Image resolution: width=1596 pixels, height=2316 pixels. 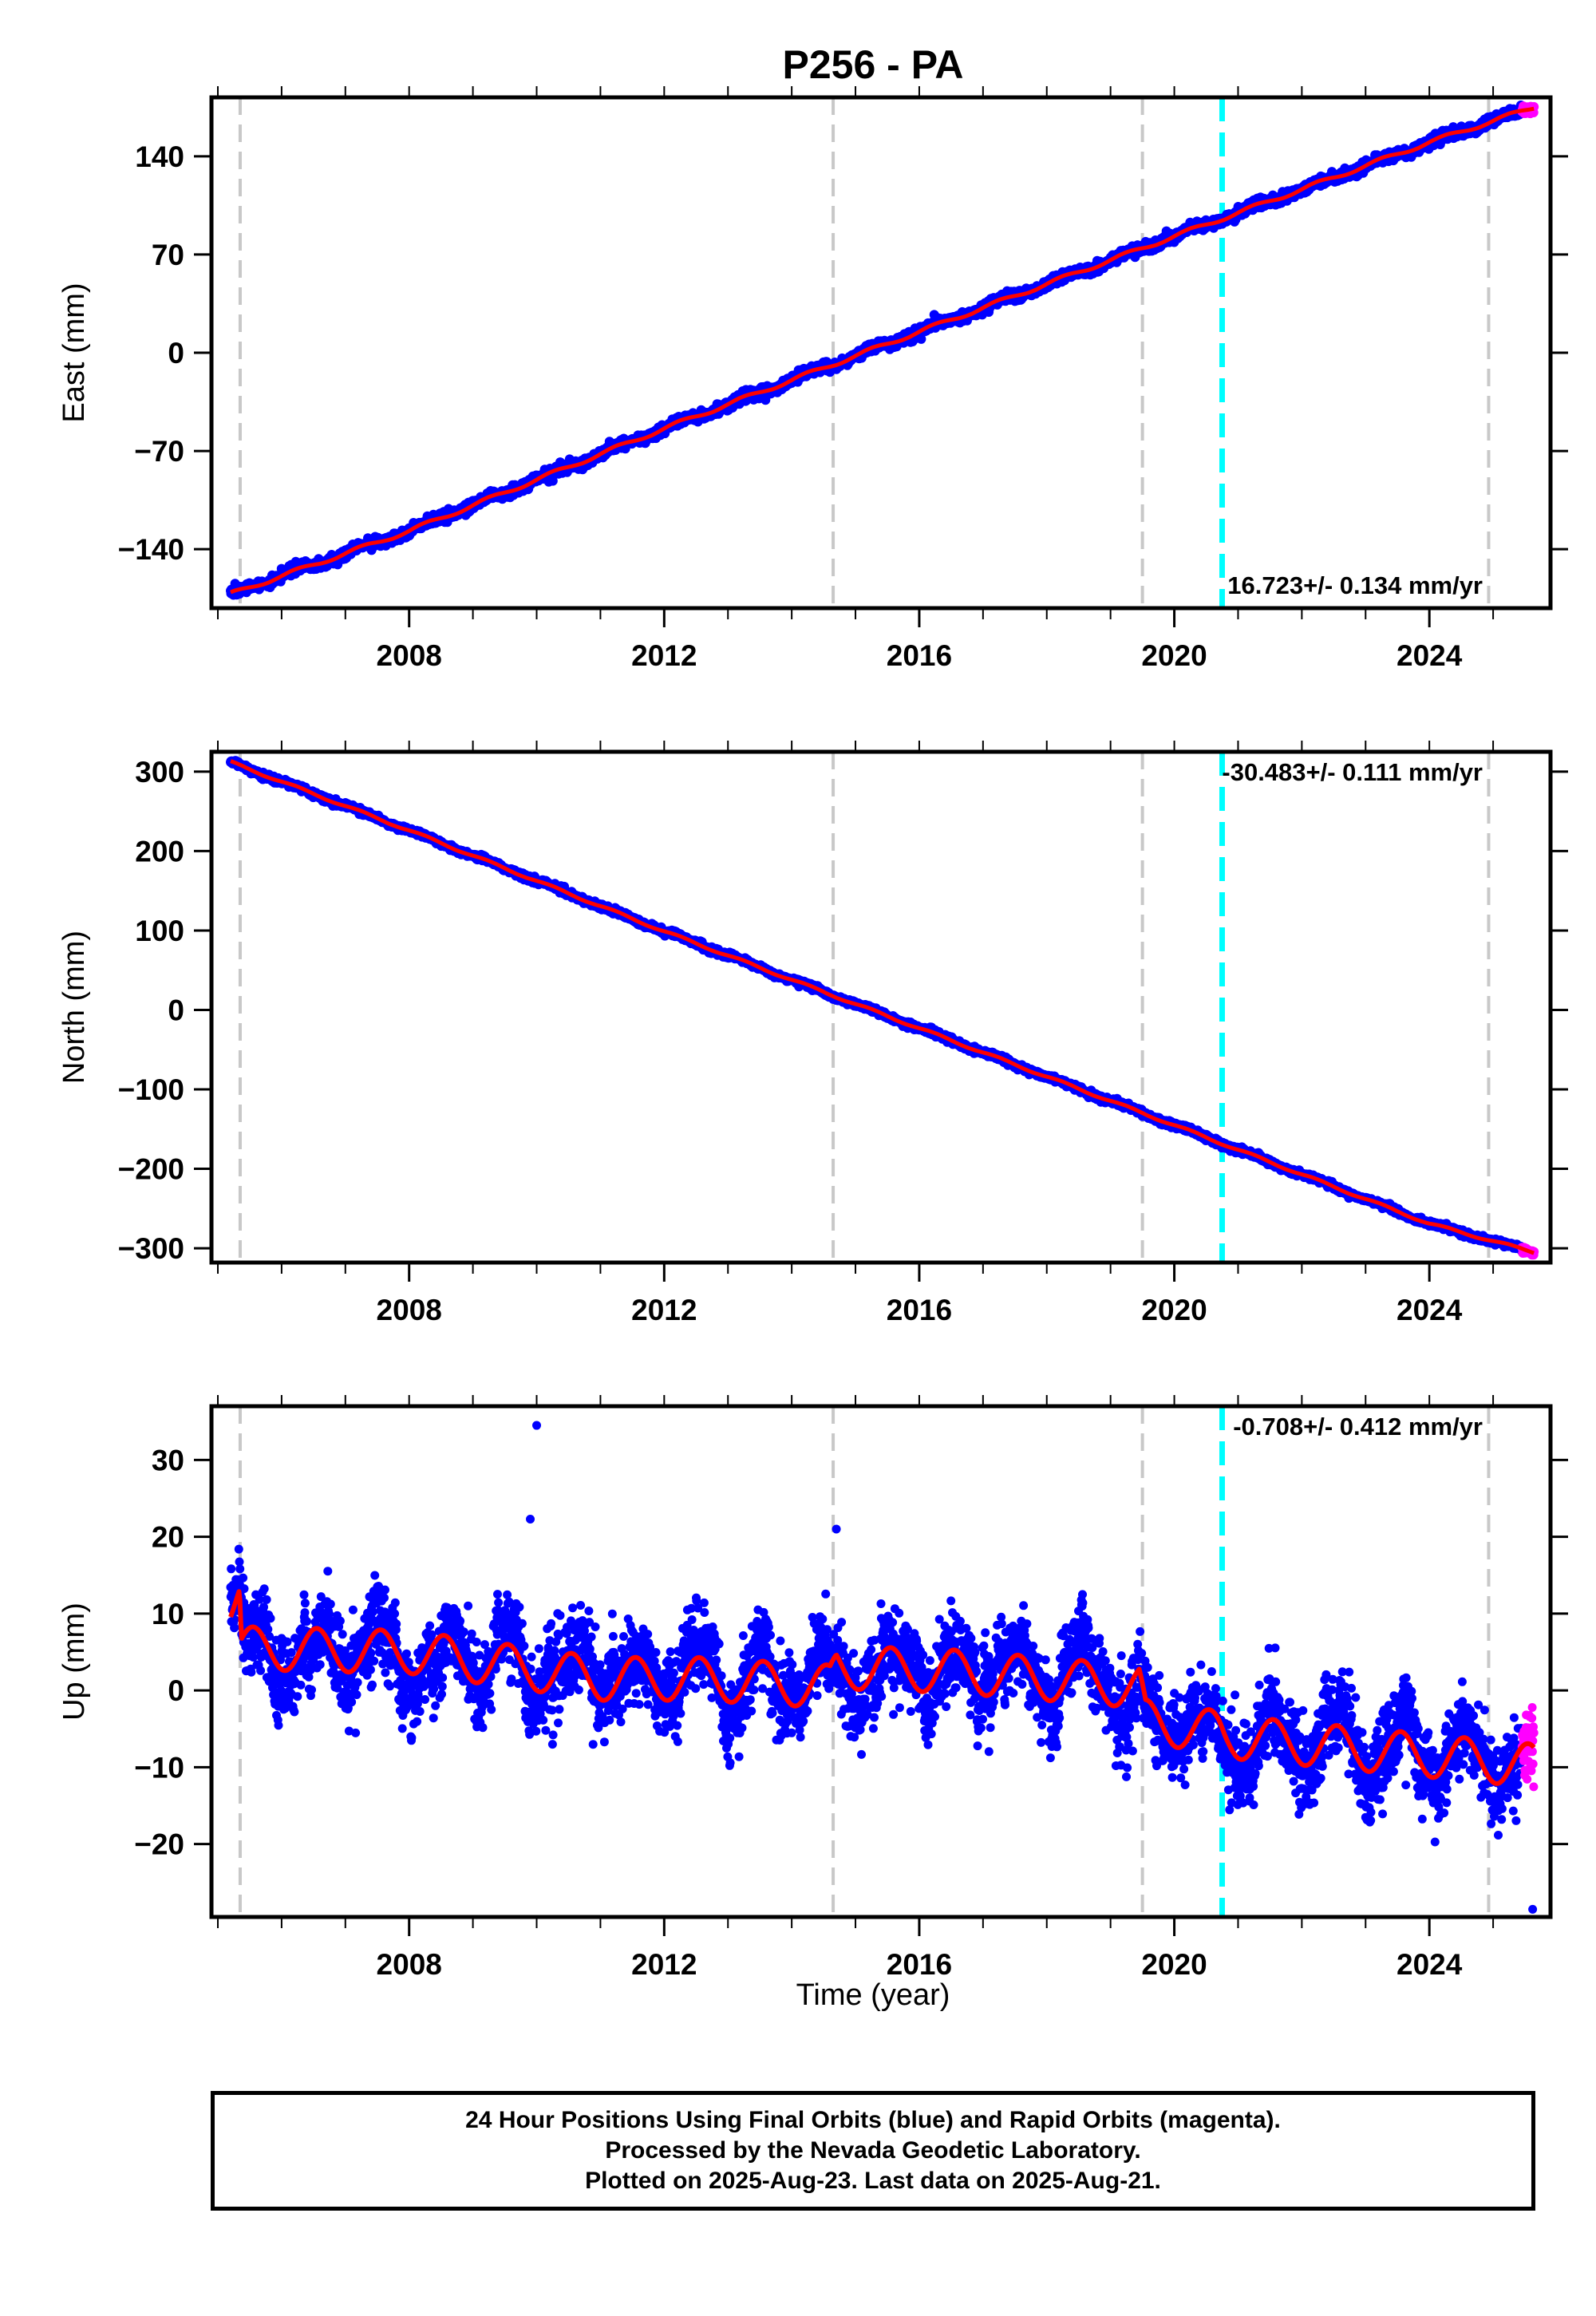 I want to click on x-tick-label: 2008, so click(x=409, y=655).